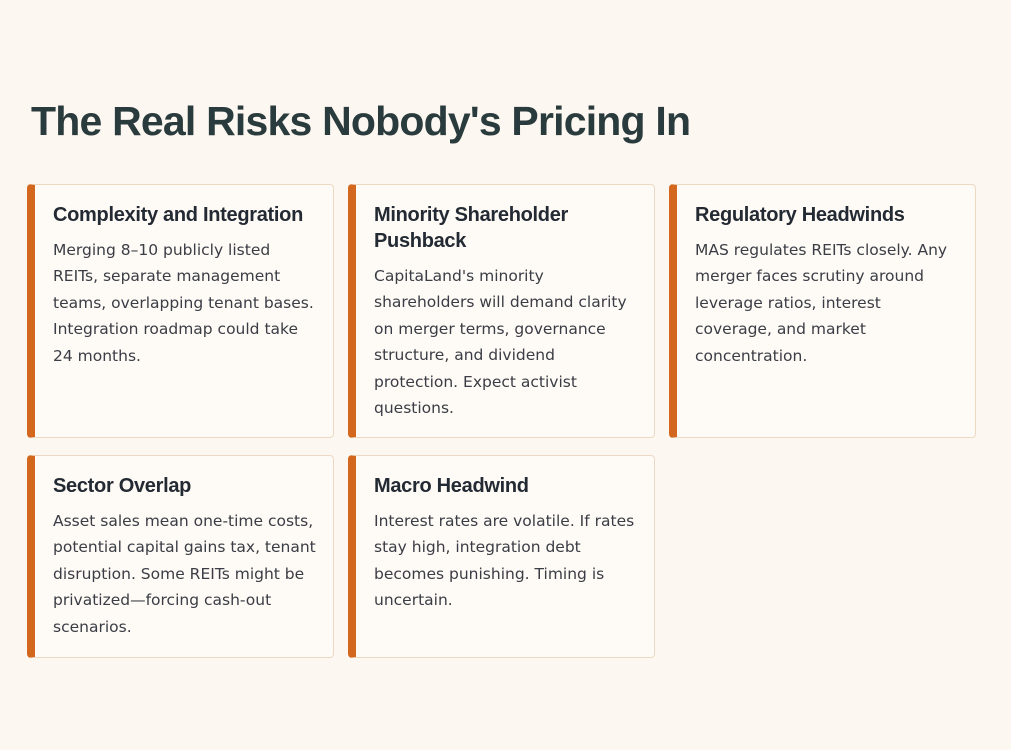 The image size is (1011, 750). Describe the element at coordinates (361, 121) in the screenshot. I see `page-title: The Real Risks Nobody's Pricing In` at that location.